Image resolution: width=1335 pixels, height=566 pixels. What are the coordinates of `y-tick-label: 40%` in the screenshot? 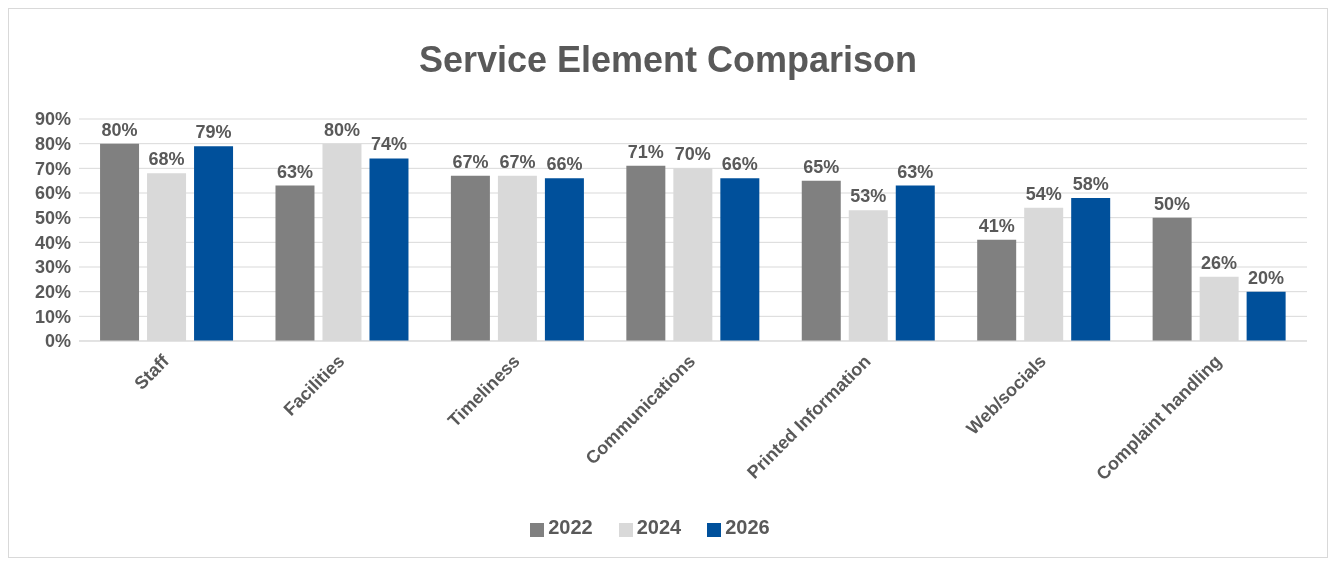 It's located at (52, 242).